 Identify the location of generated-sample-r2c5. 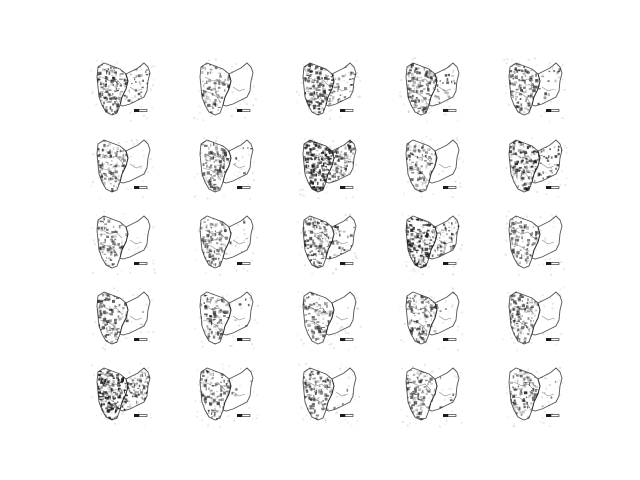
(535, 167).